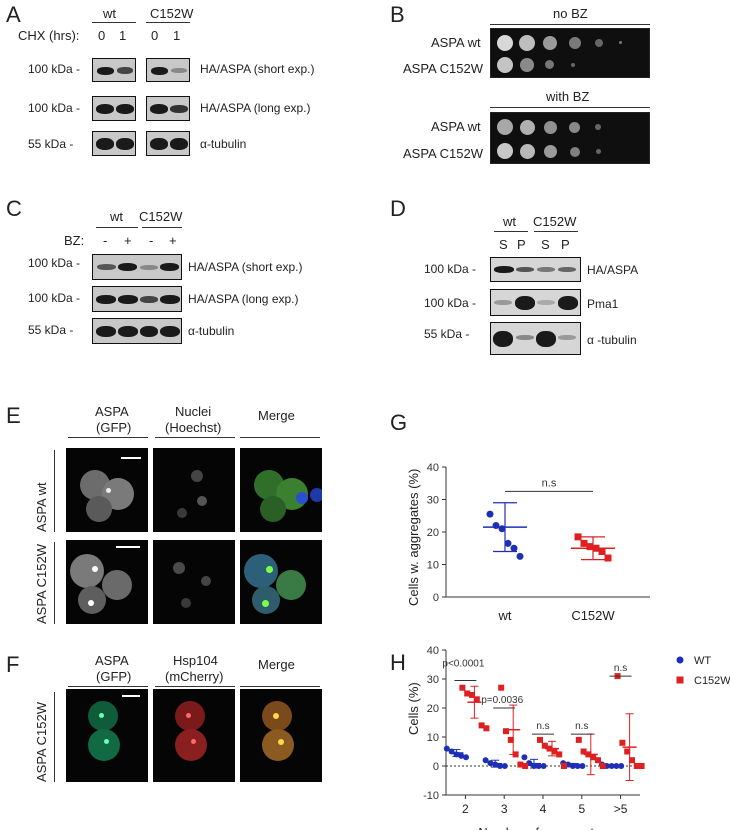  I want to click on row-label: ASPA wt, so click(41, 507).